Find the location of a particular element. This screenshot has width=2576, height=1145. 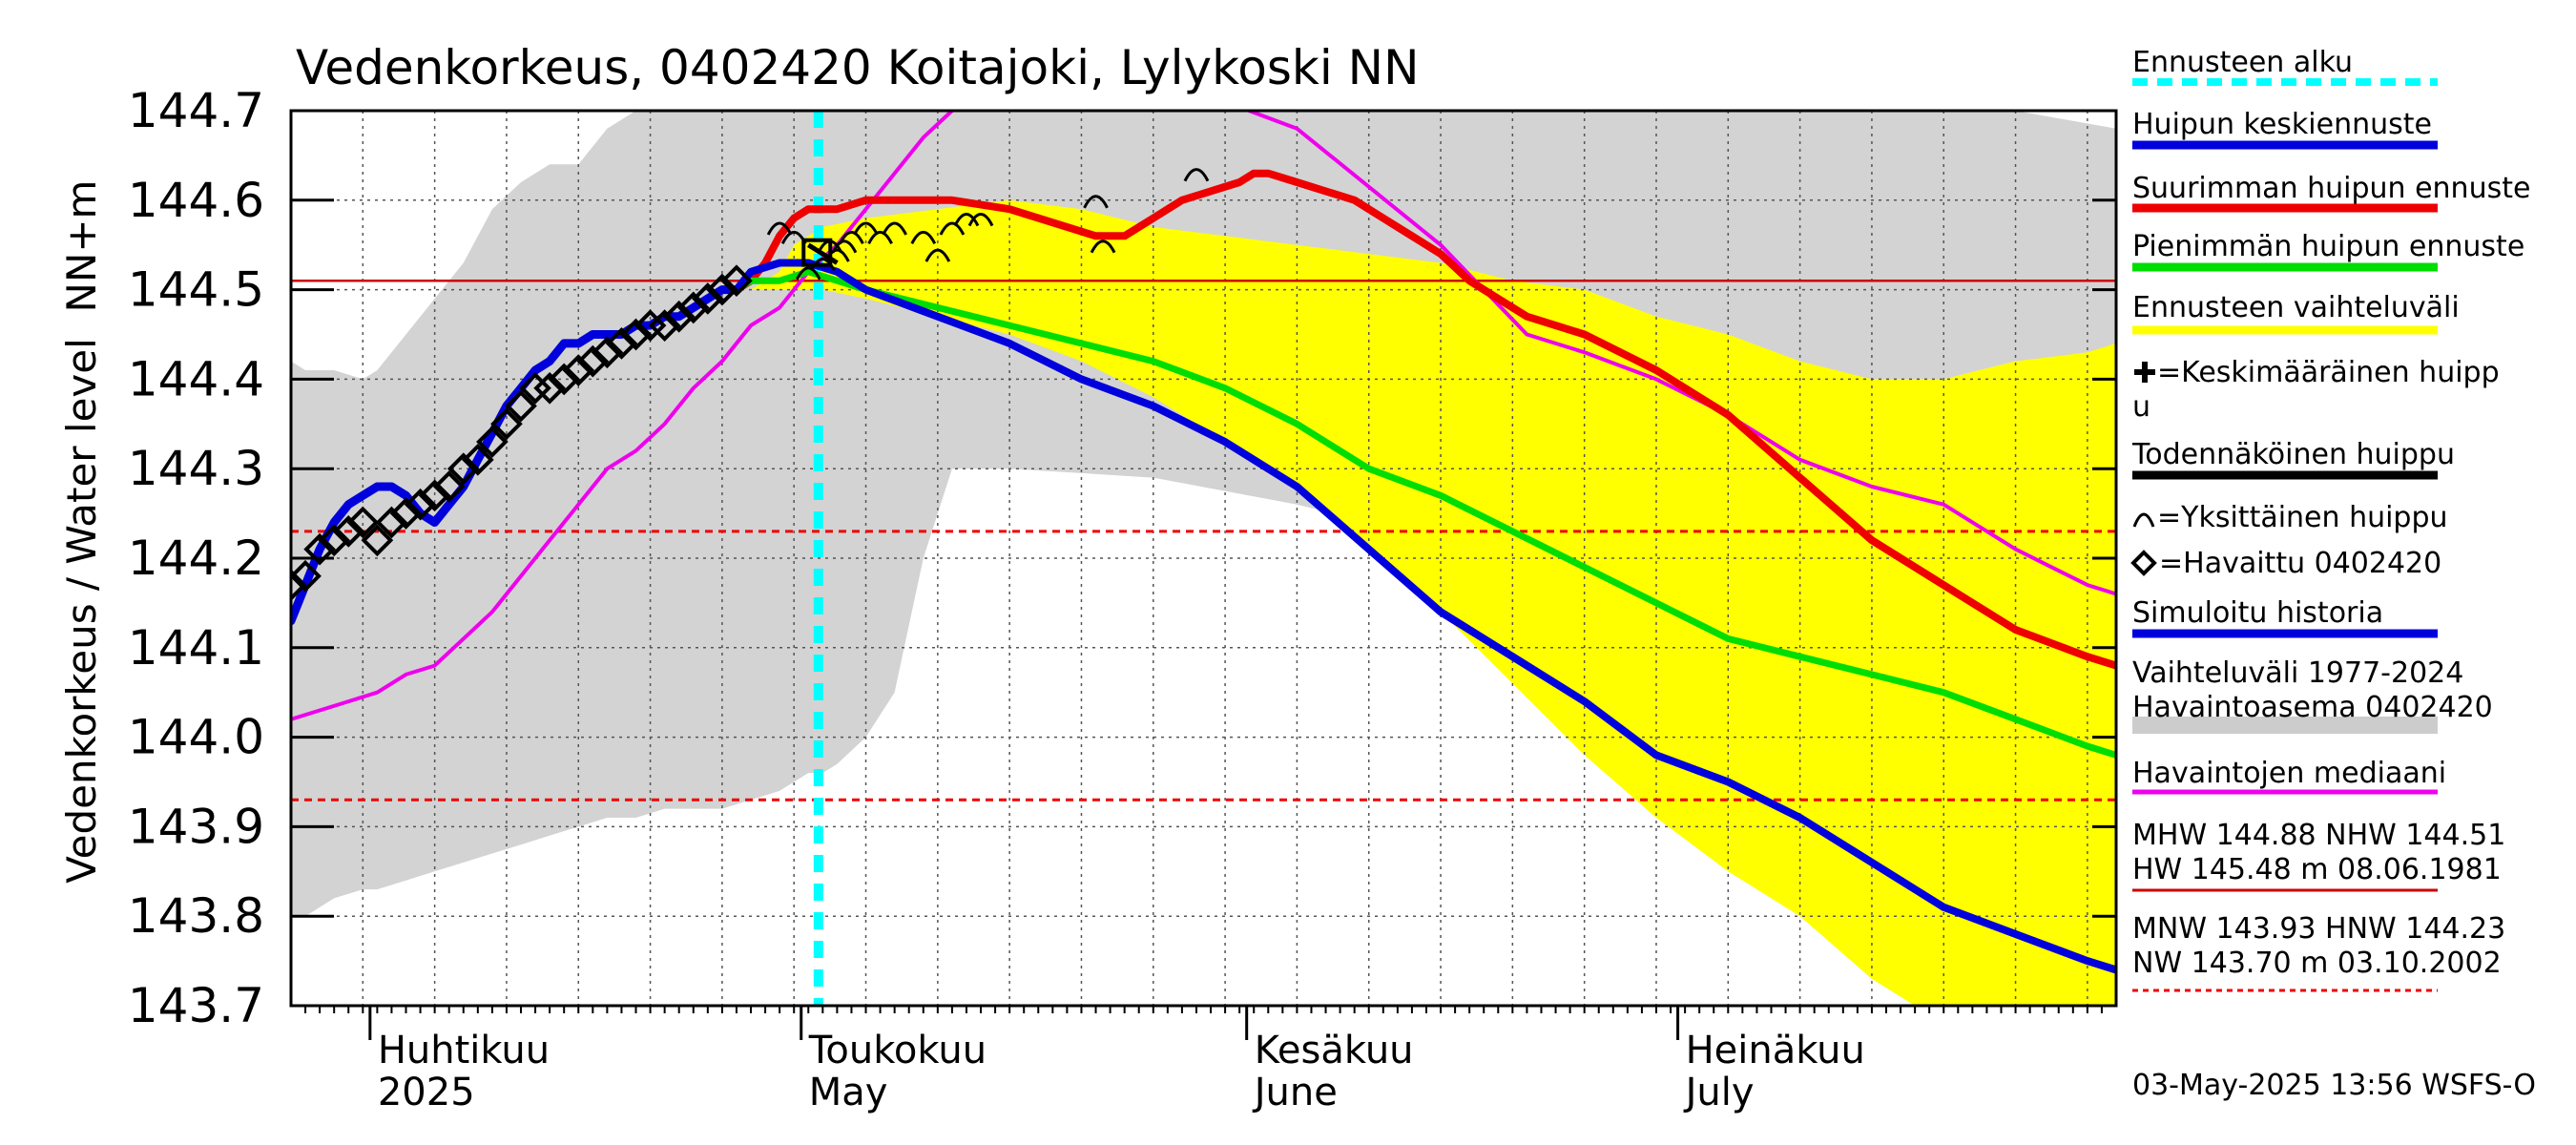

x-month-label: Kesäkuu is located at coordinates (1334, 1051).